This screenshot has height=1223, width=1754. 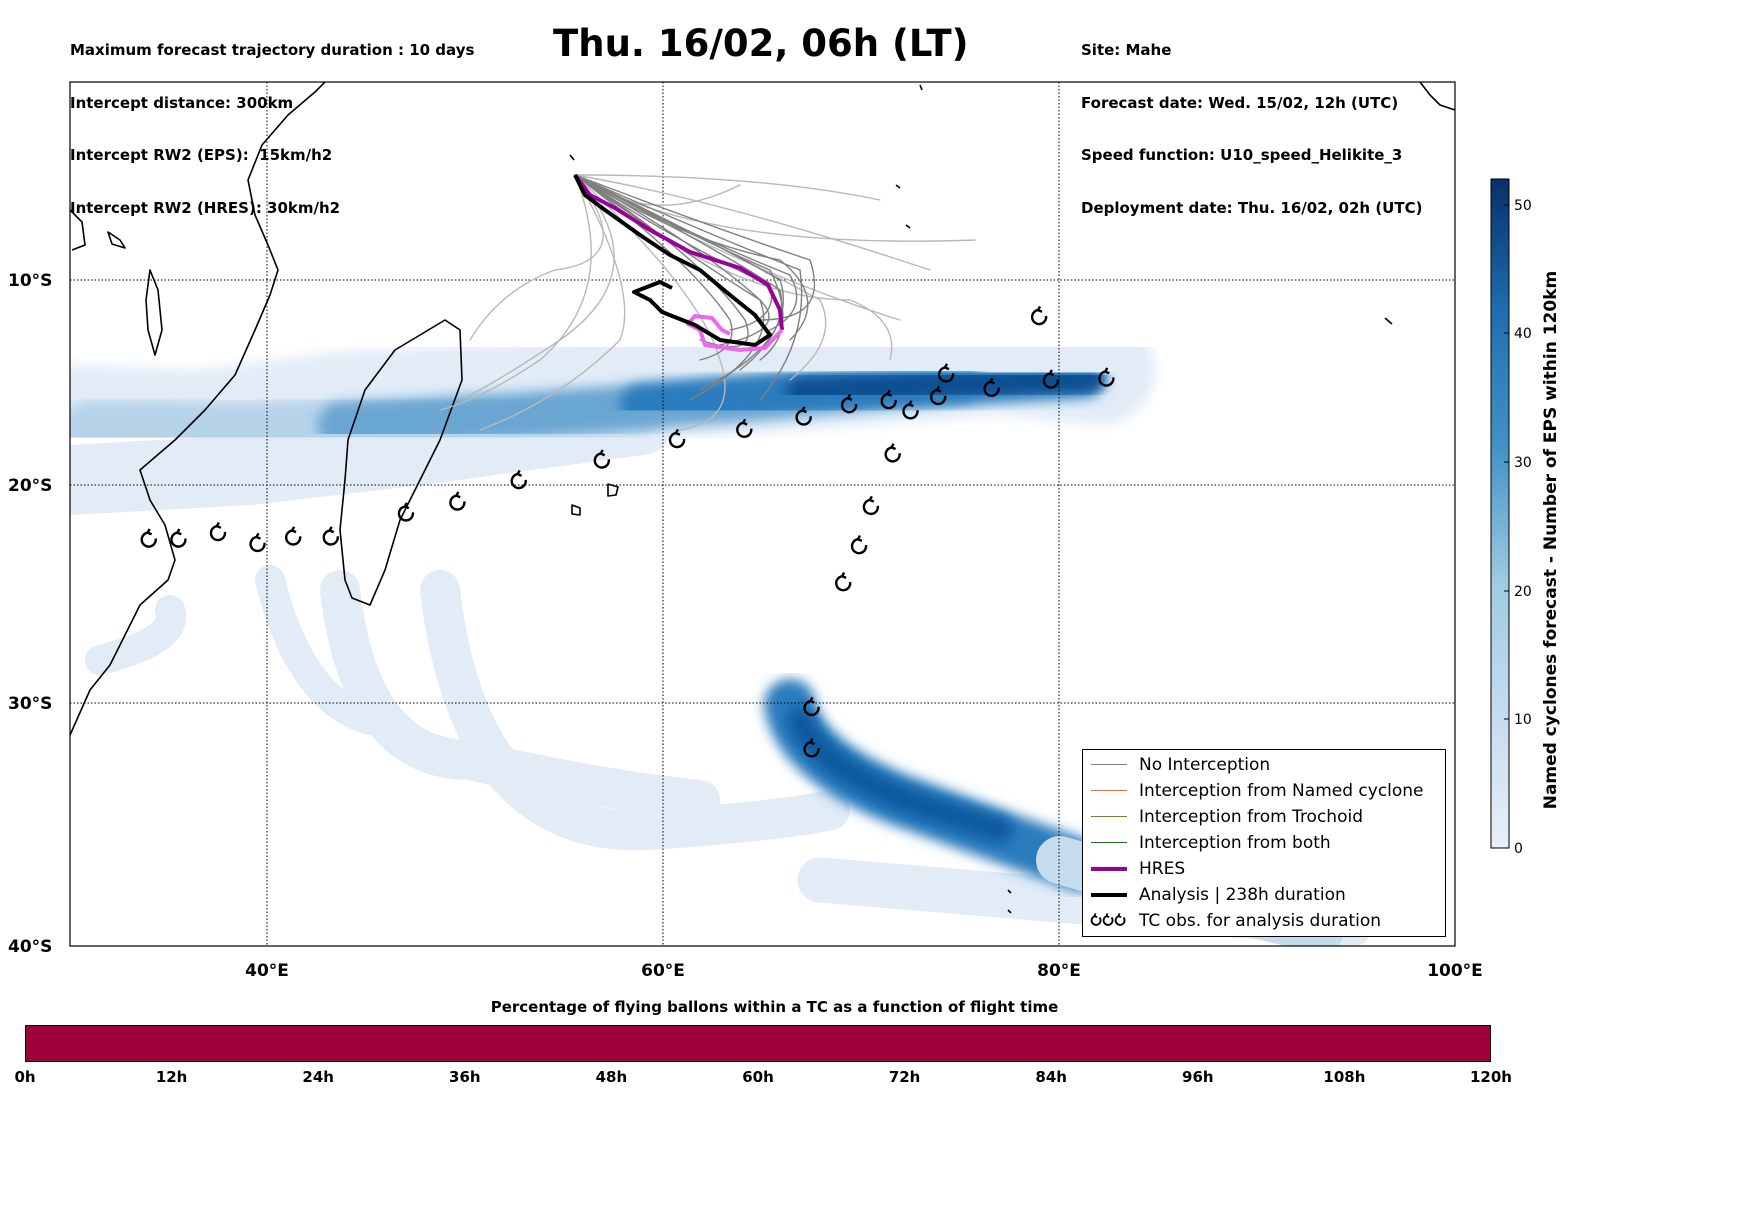 I want to click on density-band-south, so click(x=935, y=785).